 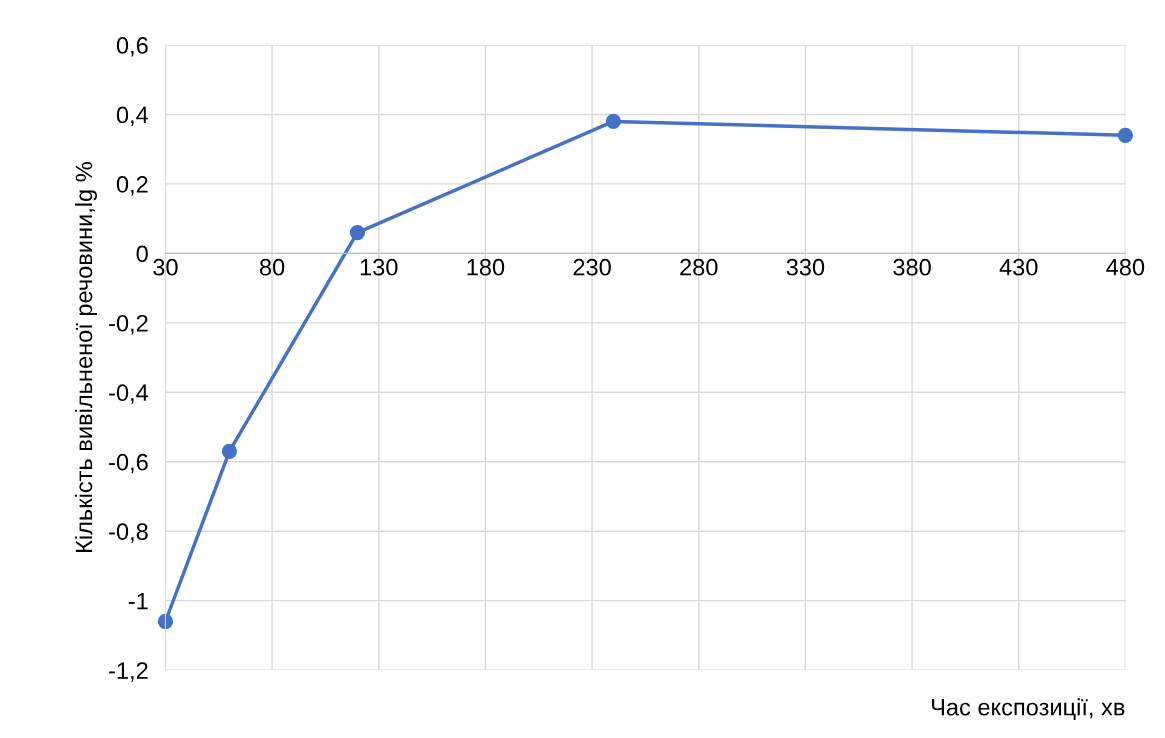 I want to click on y-tick-label: -0,4, so click(x=129, y=394).